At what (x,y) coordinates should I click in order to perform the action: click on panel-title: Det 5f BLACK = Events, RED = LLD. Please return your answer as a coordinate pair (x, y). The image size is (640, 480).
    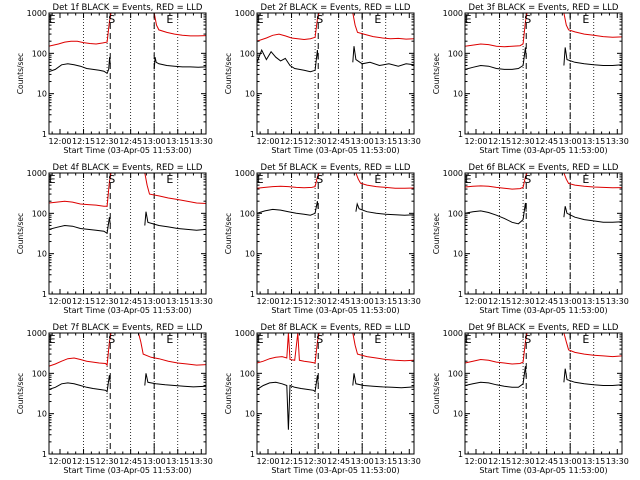
    Looking at the image, I should click on (336, 168).